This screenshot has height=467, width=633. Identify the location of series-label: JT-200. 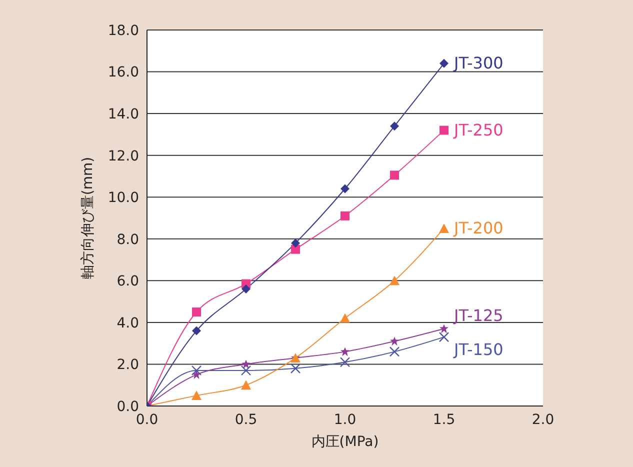
(478, 228).